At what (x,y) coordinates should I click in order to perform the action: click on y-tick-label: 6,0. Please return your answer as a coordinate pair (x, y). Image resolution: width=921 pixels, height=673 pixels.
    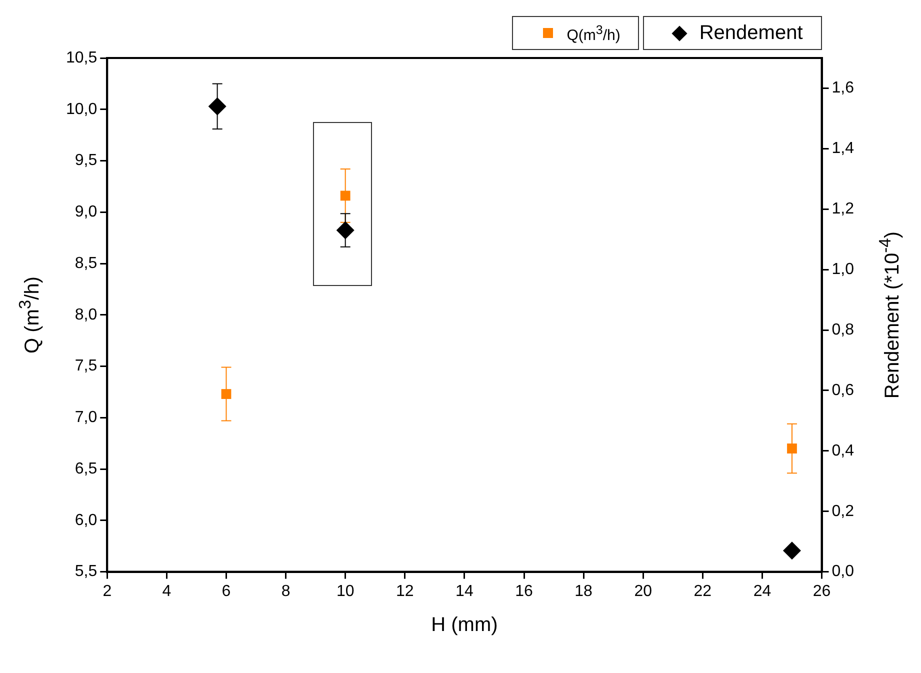
    Looking at the image, I should click on (86, 520).